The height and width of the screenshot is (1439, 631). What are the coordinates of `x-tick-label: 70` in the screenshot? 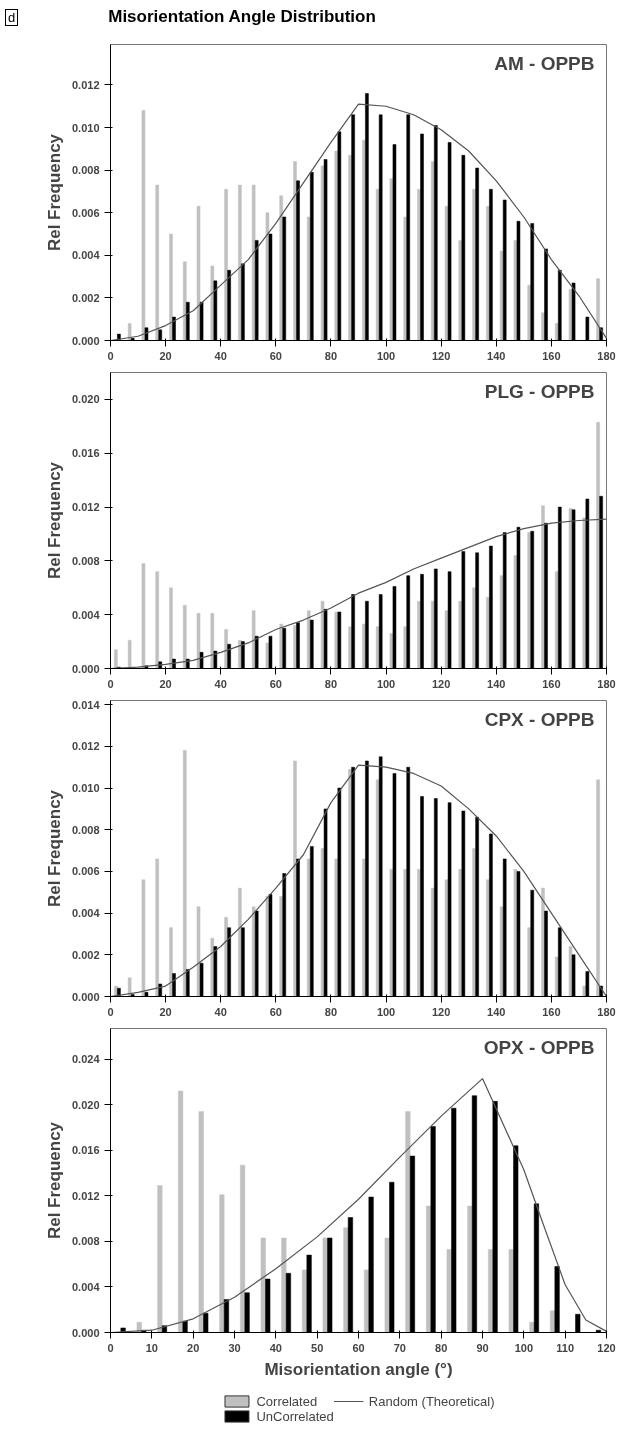 It's located at (399, 1347).